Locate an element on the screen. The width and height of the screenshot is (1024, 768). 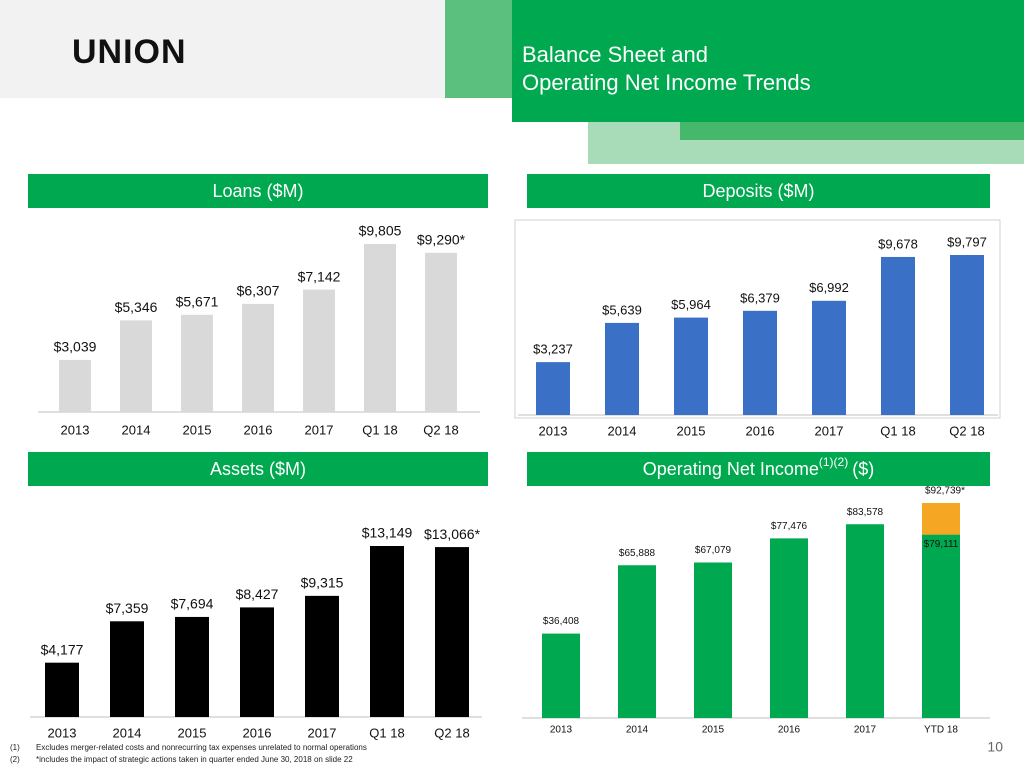
page-number: 10 is located at coordinates (995, 747).